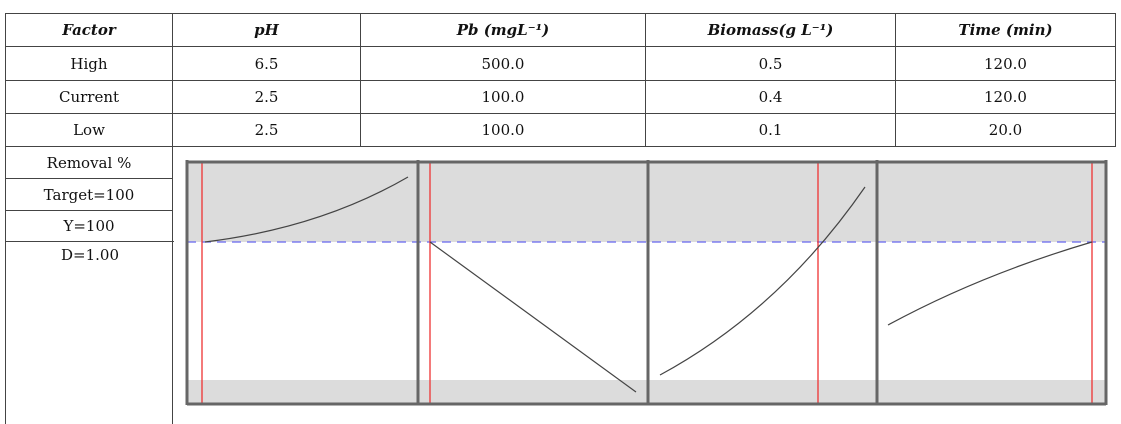  What do you see at coordinates (90, 256) in the screenshot?
I see `response-label: D=1.00` at bounding box center [90, 256].